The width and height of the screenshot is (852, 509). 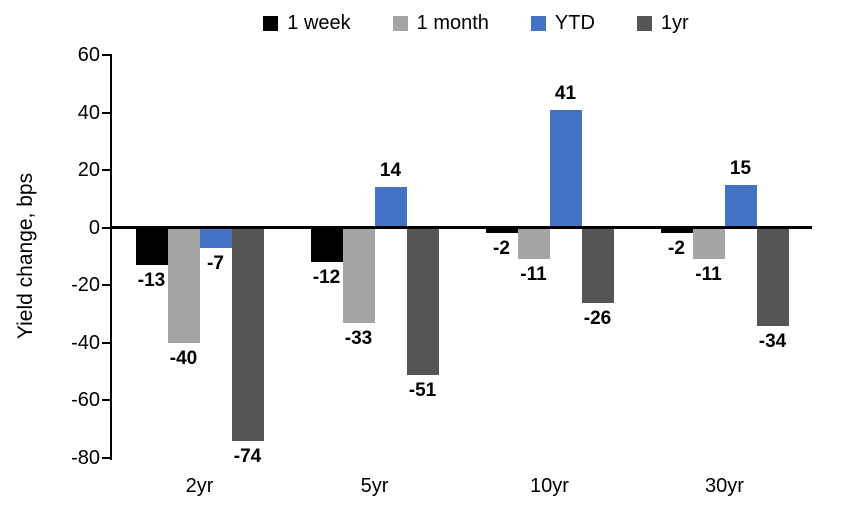 What do you see at coordinates (574, 23) in the screenshot?
I see `legend-label: YTD` at bounding box center [574, 23].